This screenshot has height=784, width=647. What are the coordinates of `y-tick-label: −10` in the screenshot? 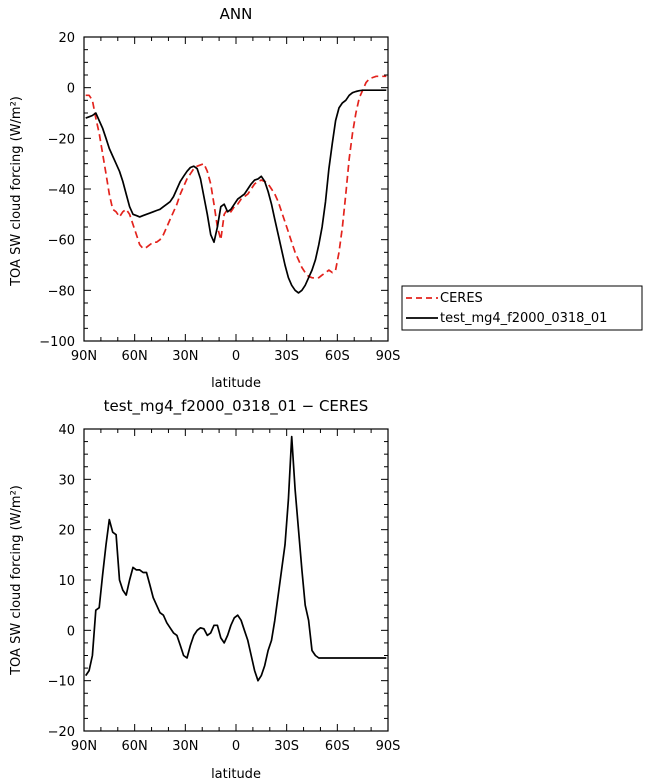 It's located at (61, 682).